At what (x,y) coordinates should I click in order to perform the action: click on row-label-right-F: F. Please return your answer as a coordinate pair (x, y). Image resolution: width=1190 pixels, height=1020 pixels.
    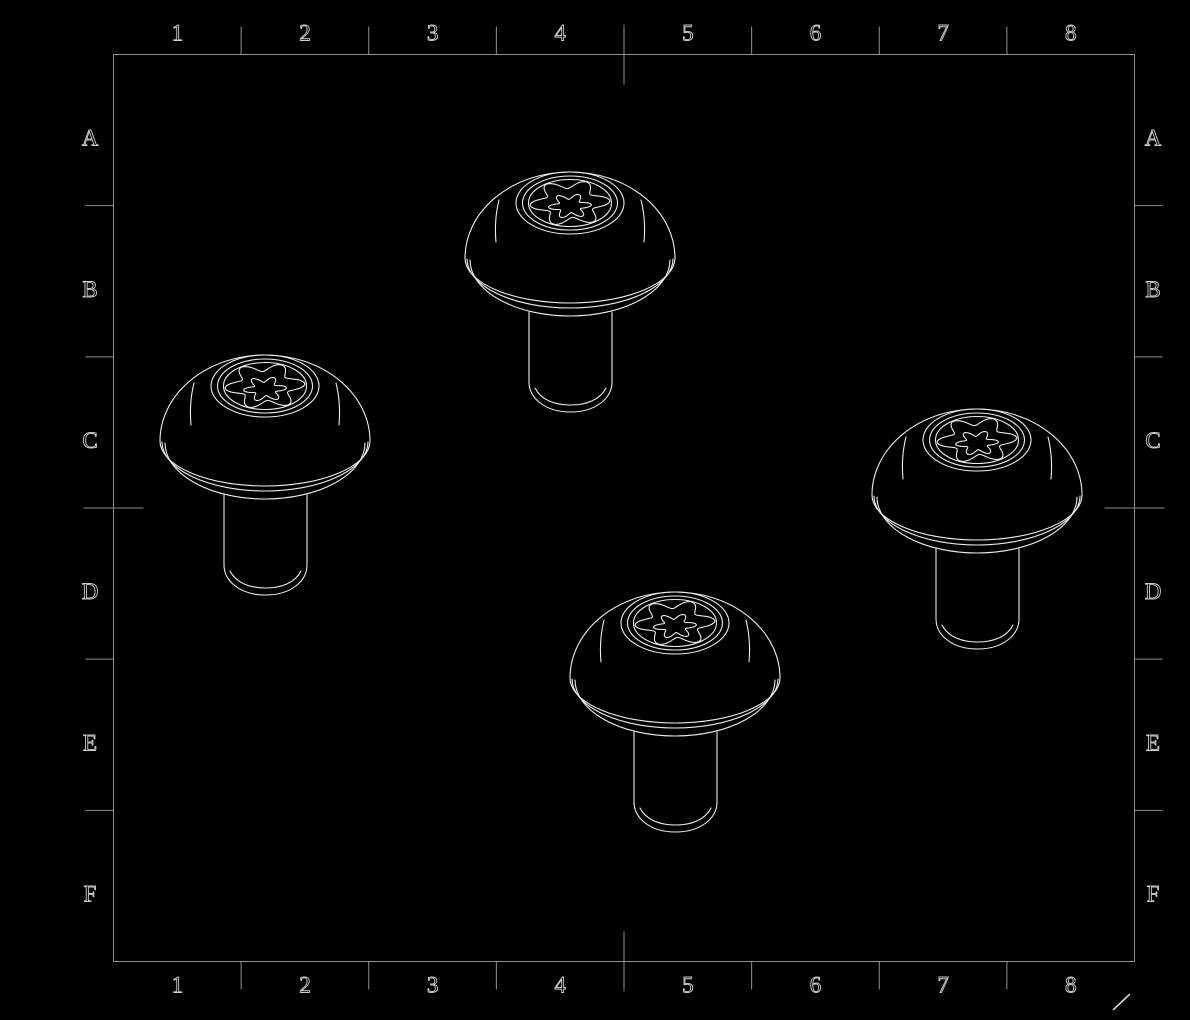
    Looking at the image, I should click on (1153, 893).